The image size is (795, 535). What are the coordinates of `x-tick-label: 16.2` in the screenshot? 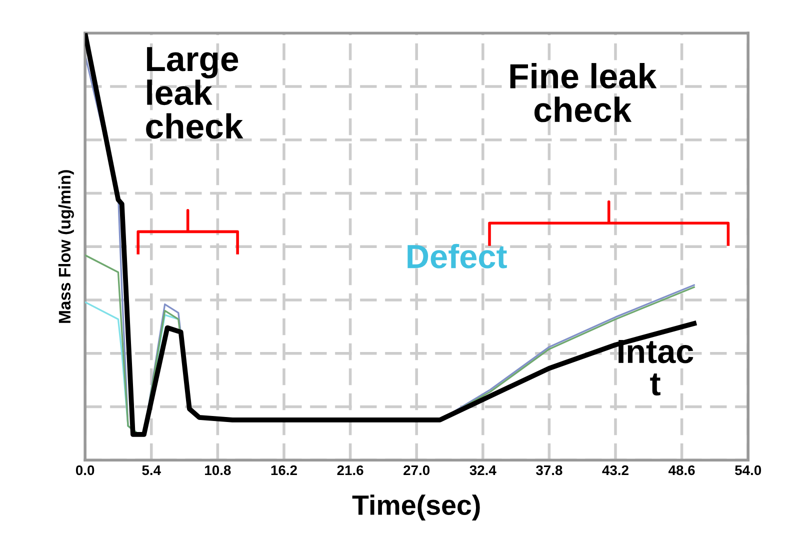 It's located at (284, 470).